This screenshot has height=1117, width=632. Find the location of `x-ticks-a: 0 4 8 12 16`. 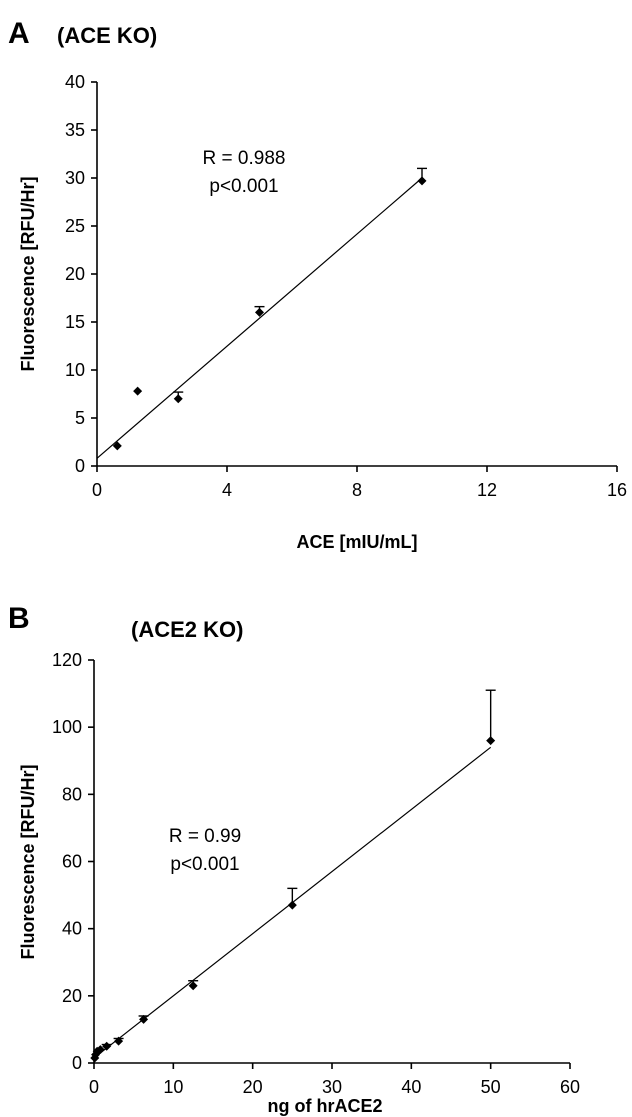

x-ticks-a: 0 4 8 12 16 is located at coordinates (359, 483).